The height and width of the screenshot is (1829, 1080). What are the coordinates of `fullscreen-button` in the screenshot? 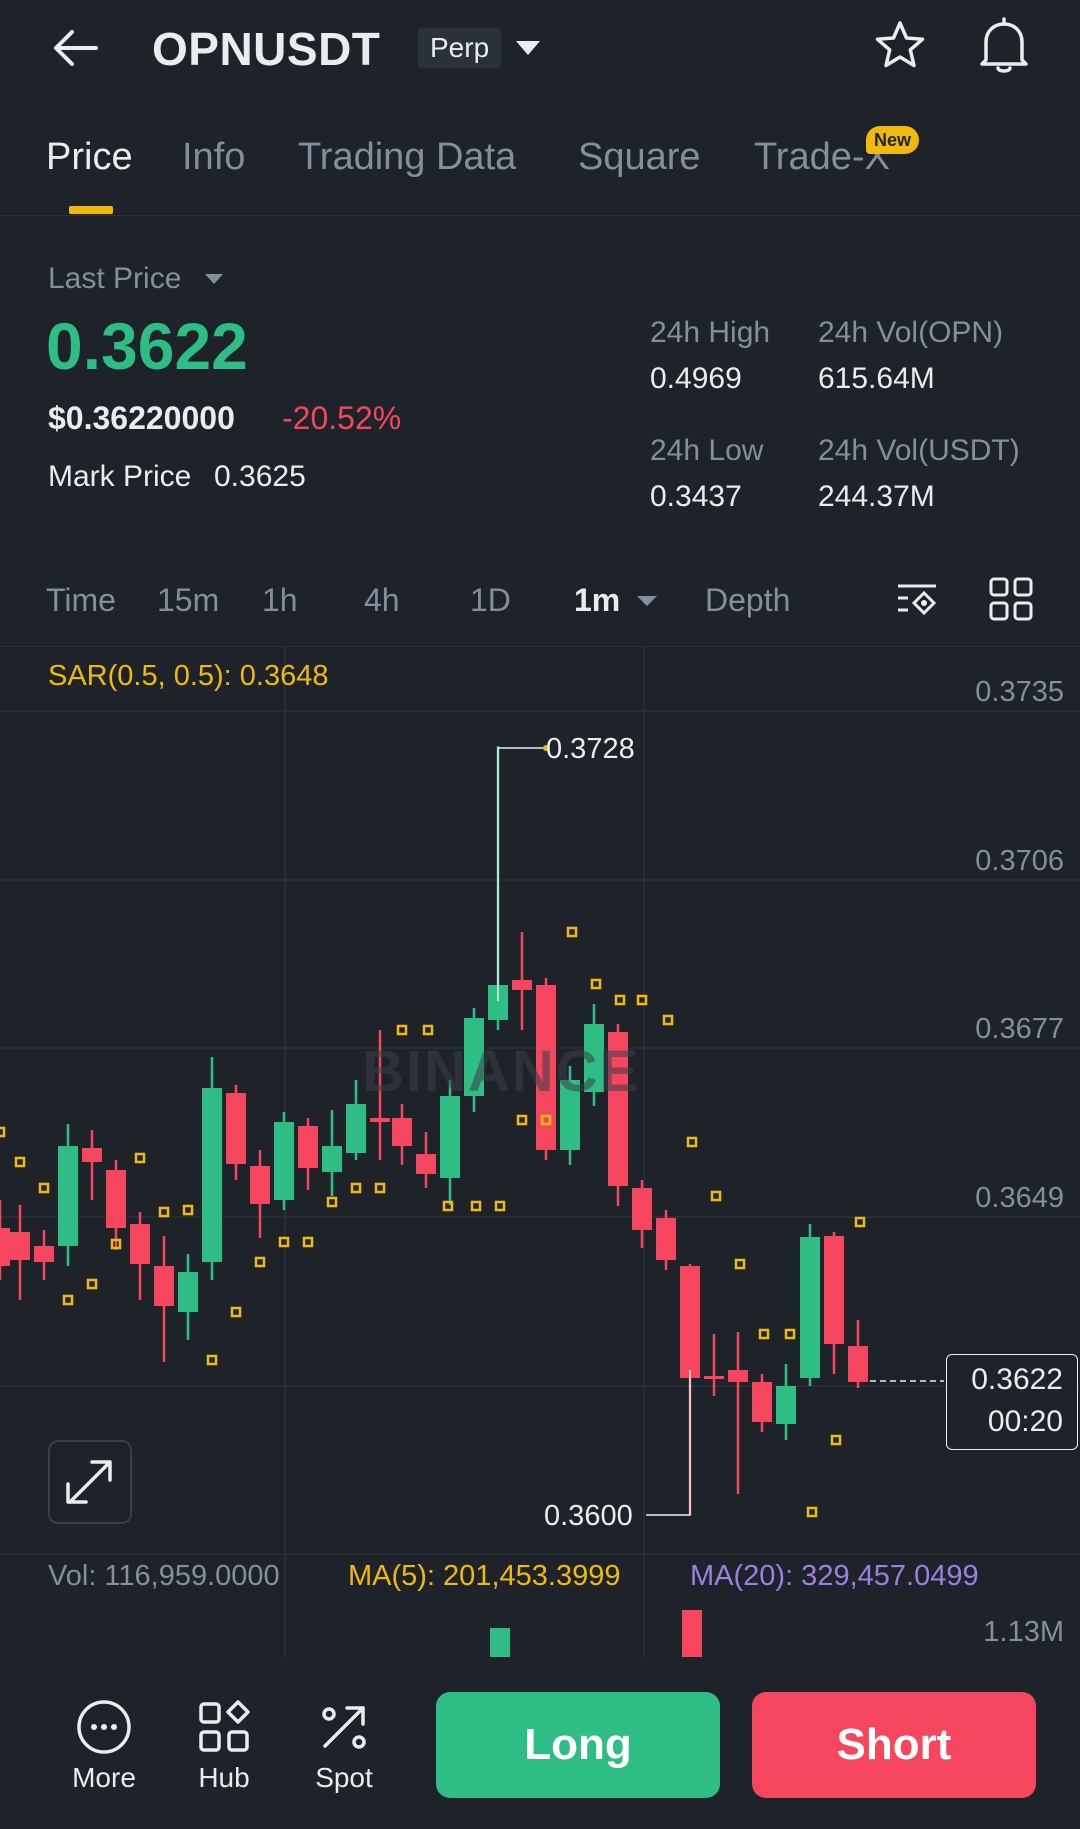 It's located at (90, 1482).